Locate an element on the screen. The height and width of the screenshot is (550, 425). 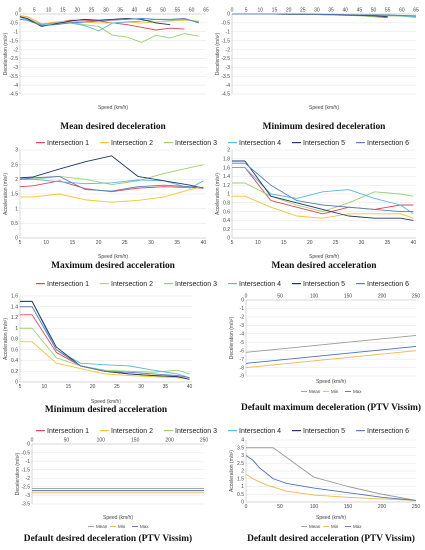
x-tick-label: 200 is located at coordinates (169, 441).